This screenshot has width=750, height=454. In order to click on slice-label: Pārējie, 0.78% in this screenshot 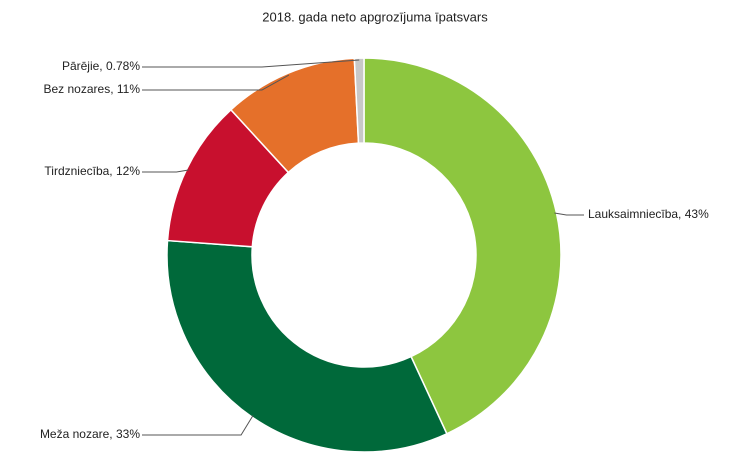, I will do `click(101, 66)`.